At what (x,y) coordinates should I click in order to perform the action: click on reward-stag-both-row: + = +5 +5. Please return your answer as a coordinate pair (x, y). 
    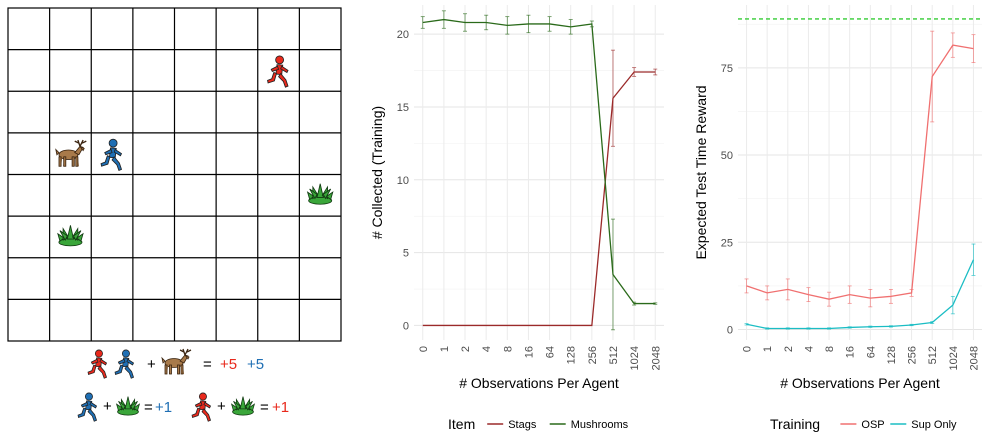
    Looking at the image, I should click on (175, 363).